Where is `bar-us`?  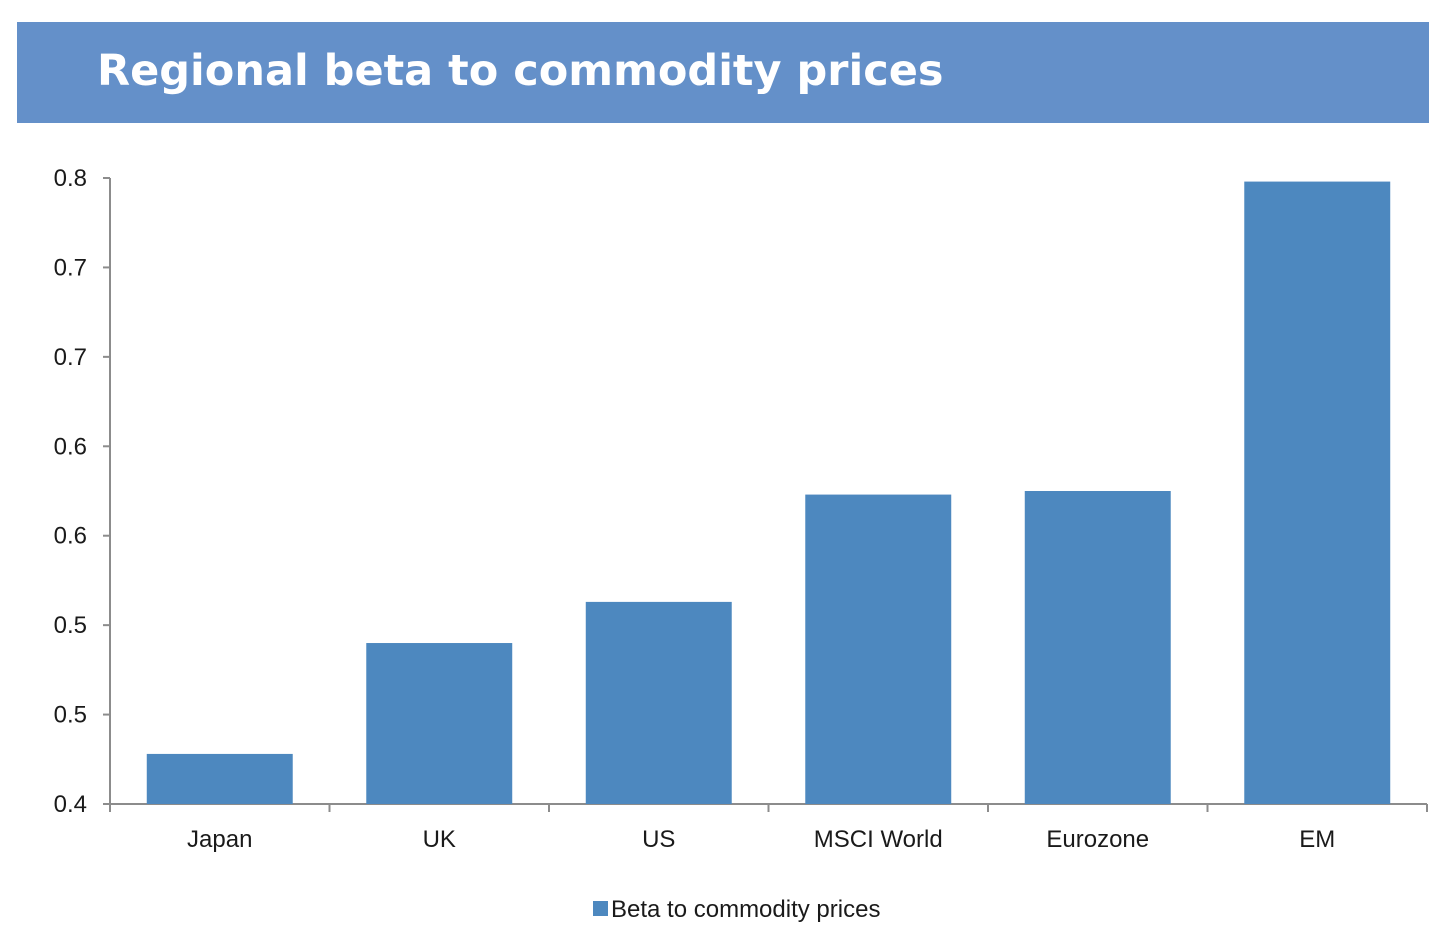
bar-us is located at coordinates (658, 702).